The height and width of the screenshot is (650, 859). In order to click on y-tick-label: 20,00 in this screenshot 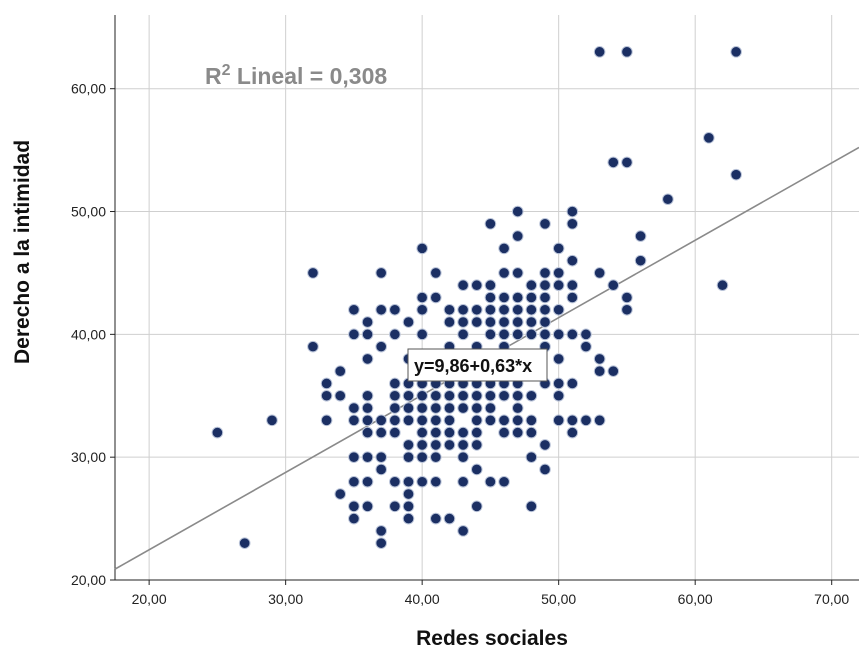, I will do `click(88, 580)`.